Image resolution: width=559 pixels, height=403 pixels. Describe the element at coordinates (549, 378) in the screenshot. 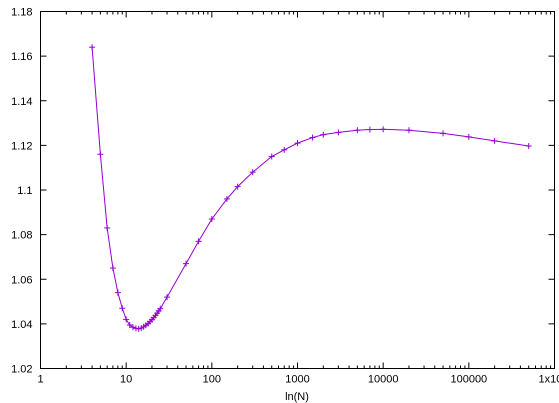

I see `x-tick-label: 1x106` at that location.